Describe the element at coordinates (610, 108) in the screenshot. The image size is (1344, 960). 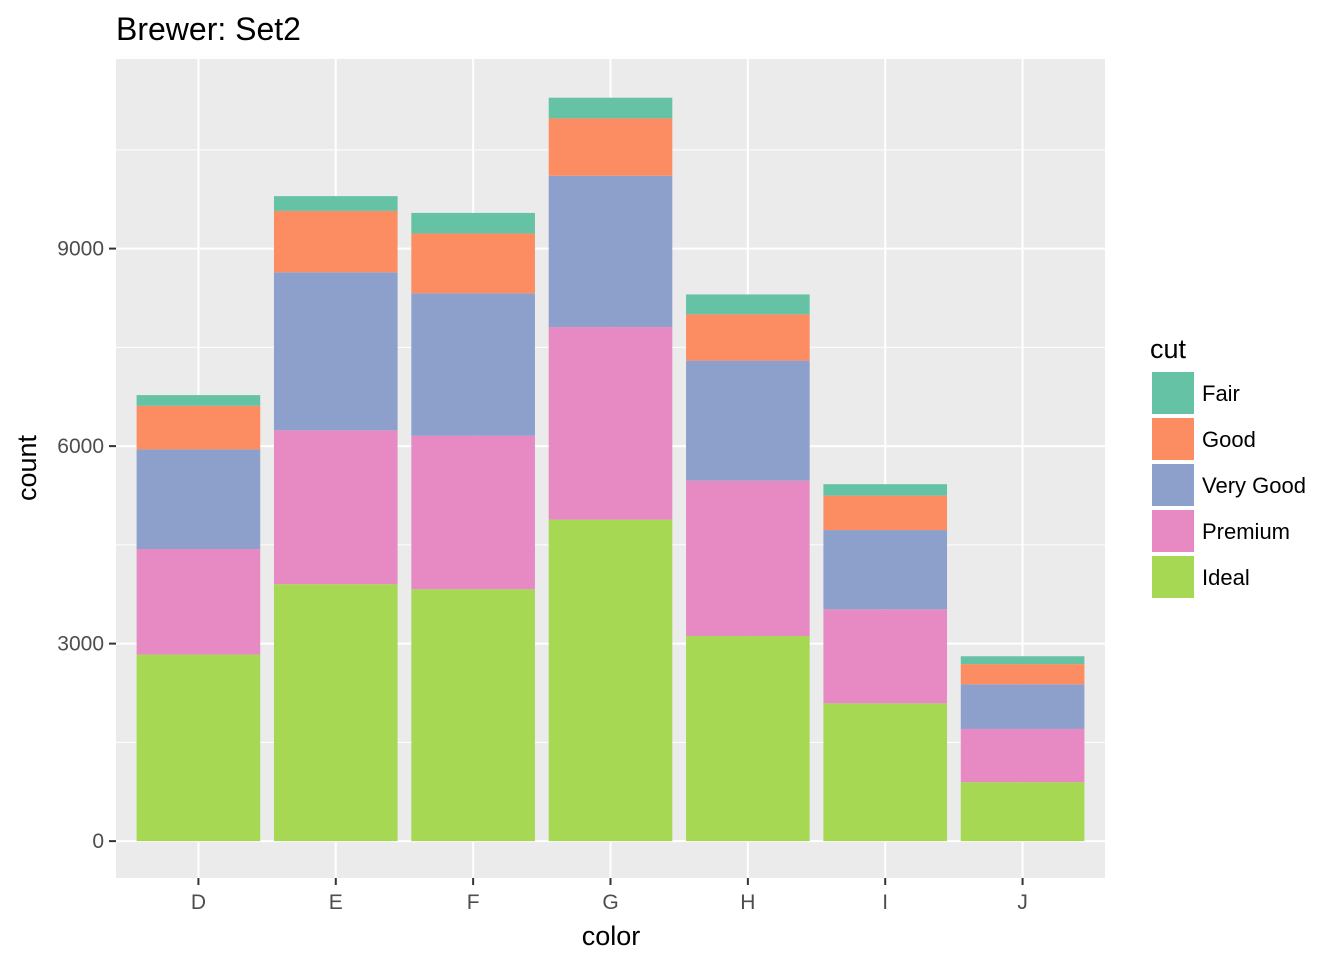
I see `bar-g-fair` at that location.